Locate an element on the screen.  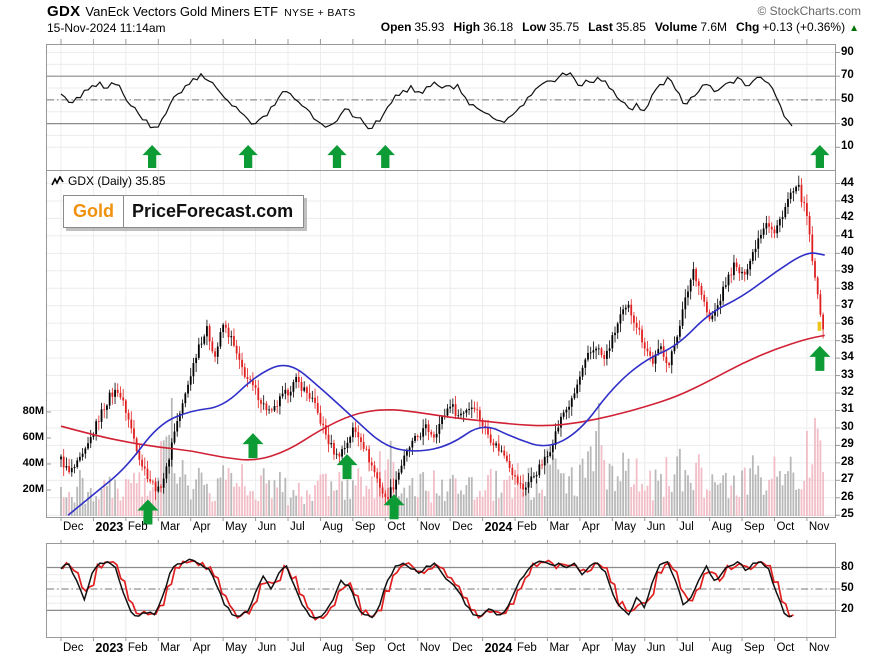
month-label-bottom: Feb is located at coordinates (137, 648).